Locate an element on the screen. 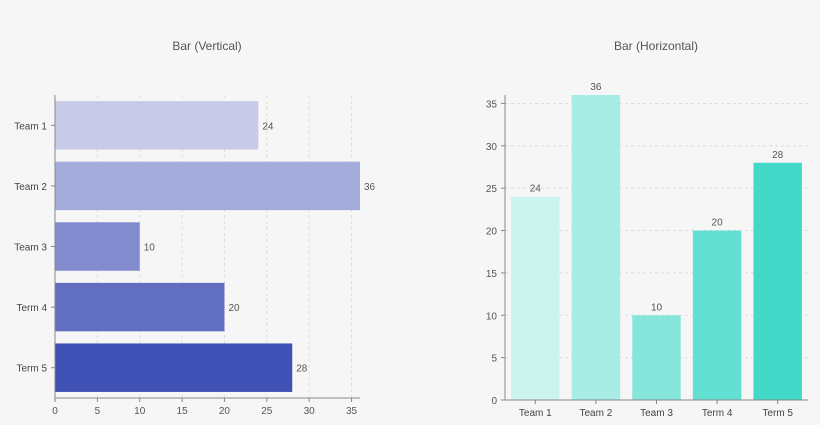  right-chart-title: Bar (Horizontal) is located at coordinates (656, 46).